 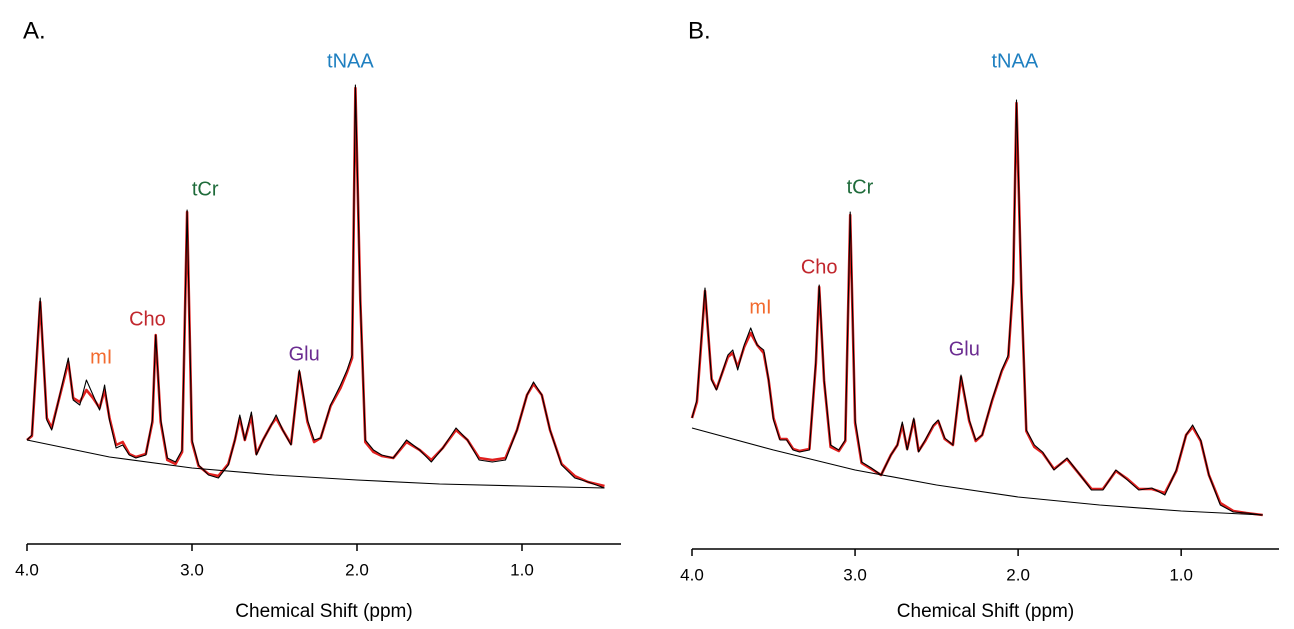 I want to click on panel-label: A., so click(x=34, y=30).